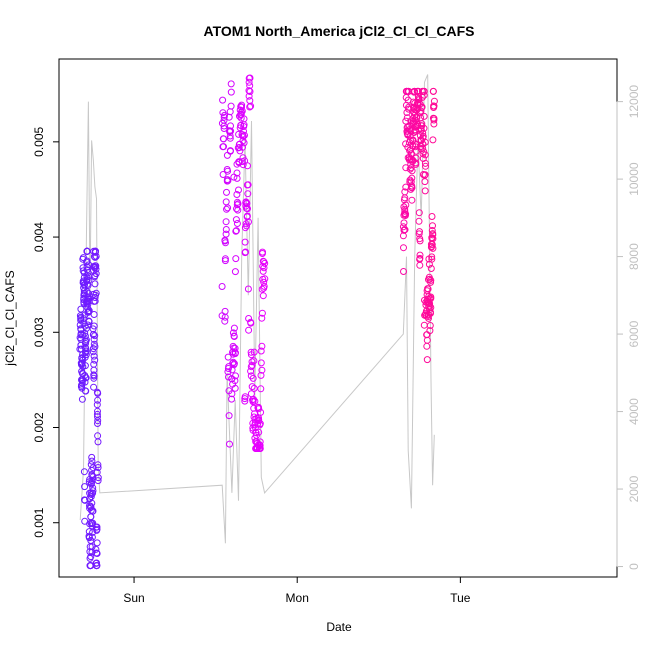  What do you see at coordinates (39, 237) in the screenshot?
I see `y-tick-label: 0.004` at bounding box center [39, 237].